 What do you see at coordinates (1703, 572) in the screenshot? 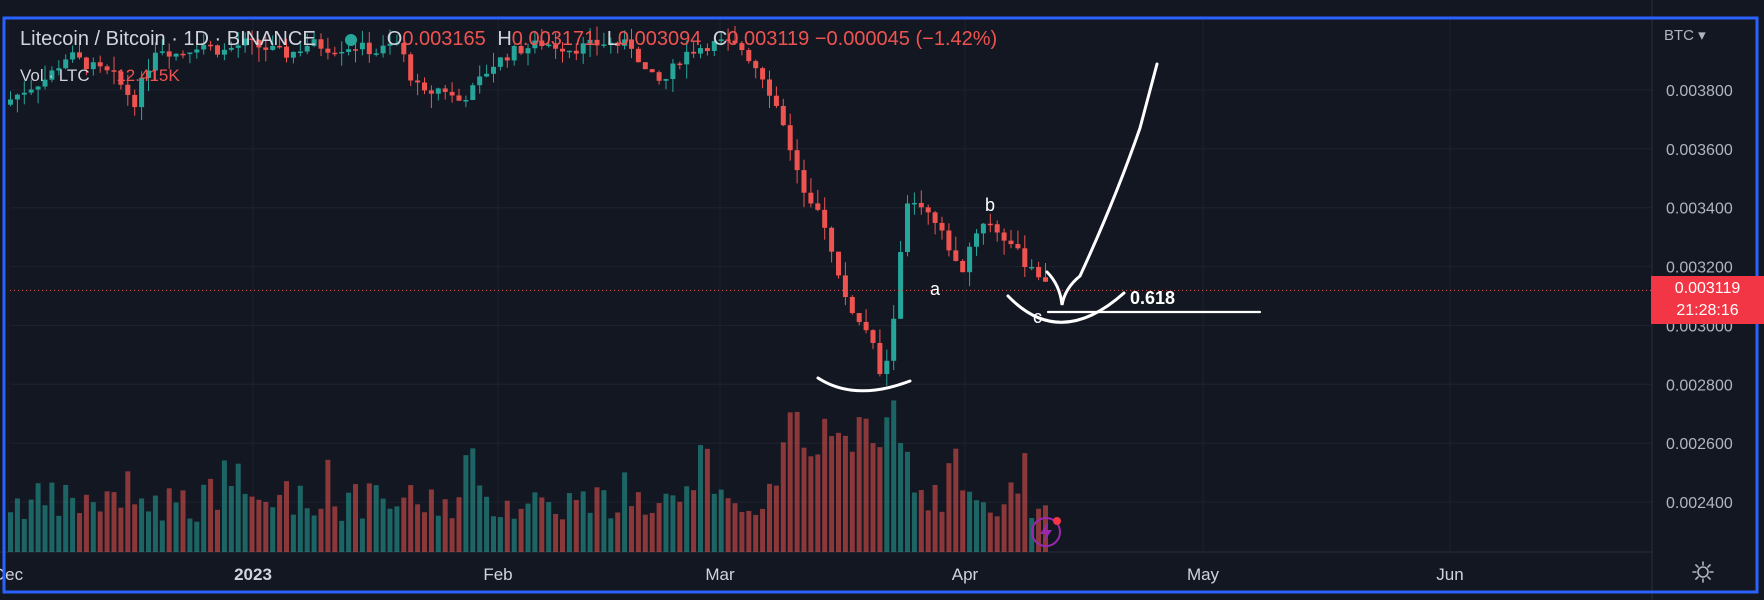
I see `settings-gear-icon` at bounding box center [1703, 572].